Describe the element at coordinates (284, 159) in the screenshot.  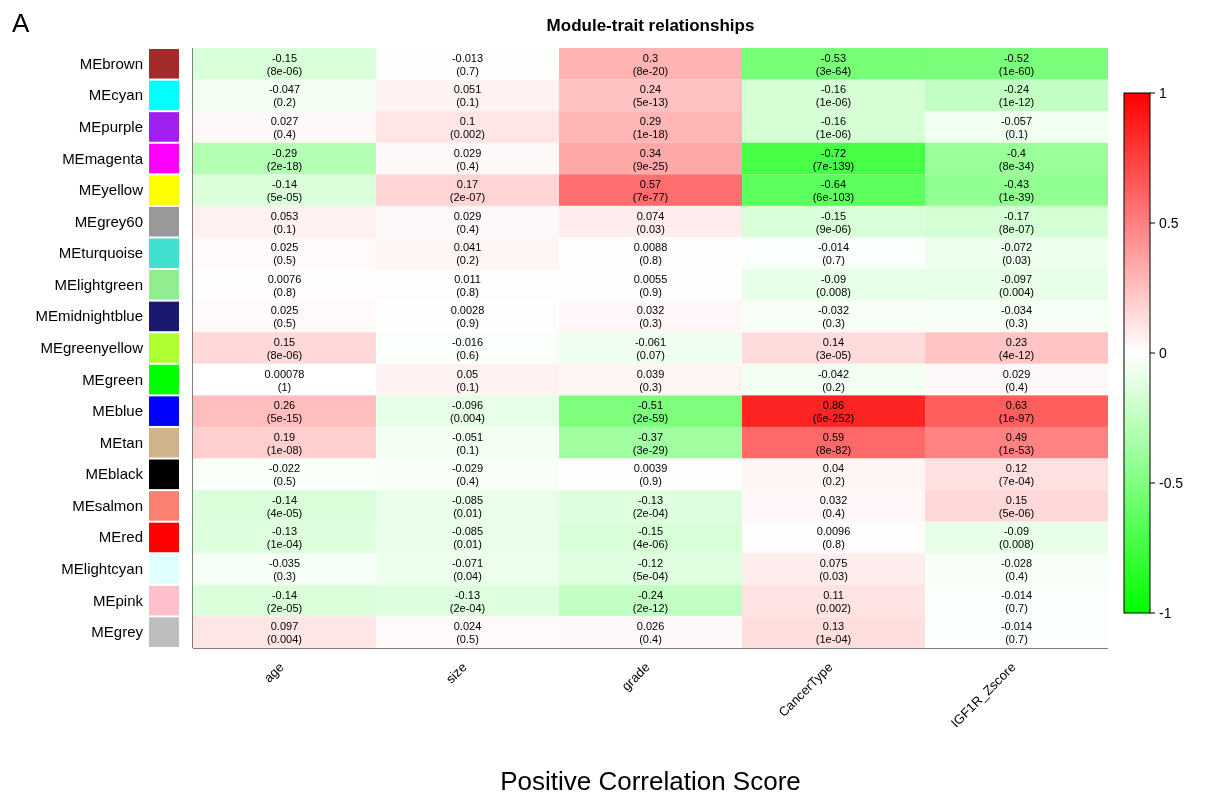
I see `data-label: -0.29 (2e-18)` at that location.